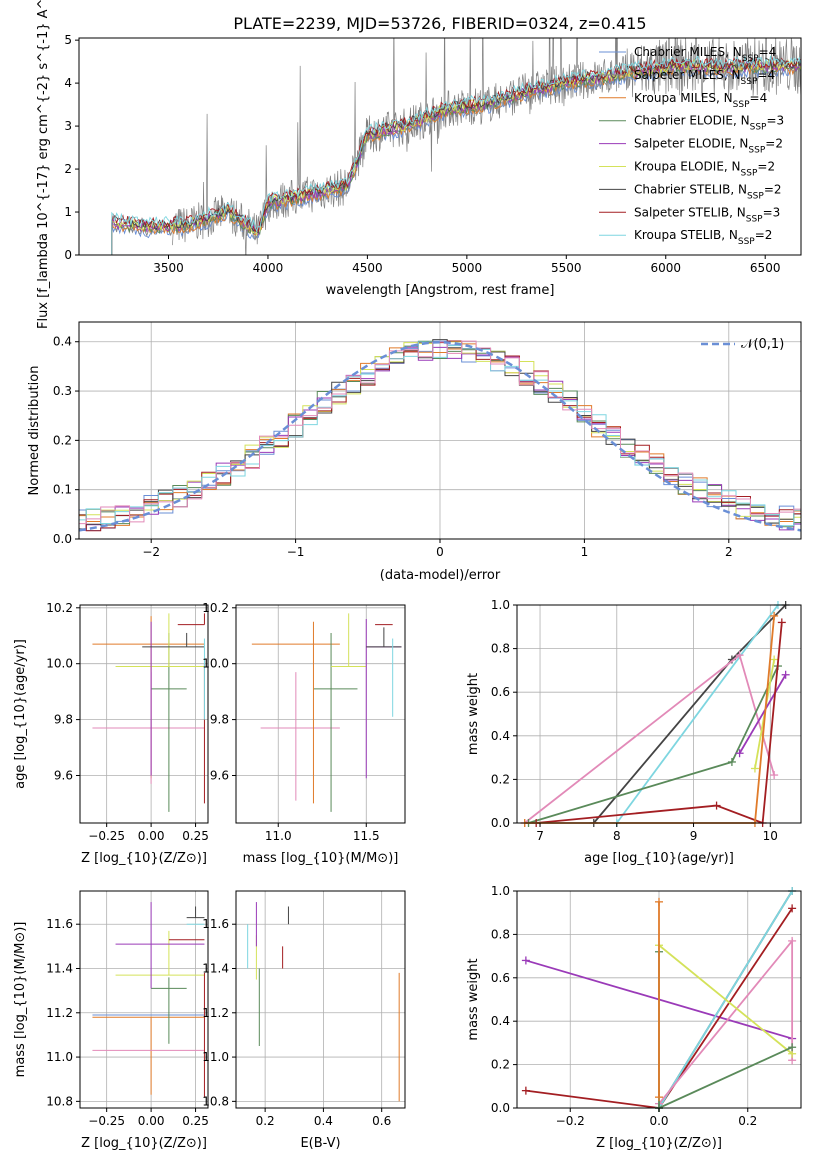 Image resolution: width=819 pixels, height=1170 pixels. I want to click on histogram-pink, so click(440, 432).